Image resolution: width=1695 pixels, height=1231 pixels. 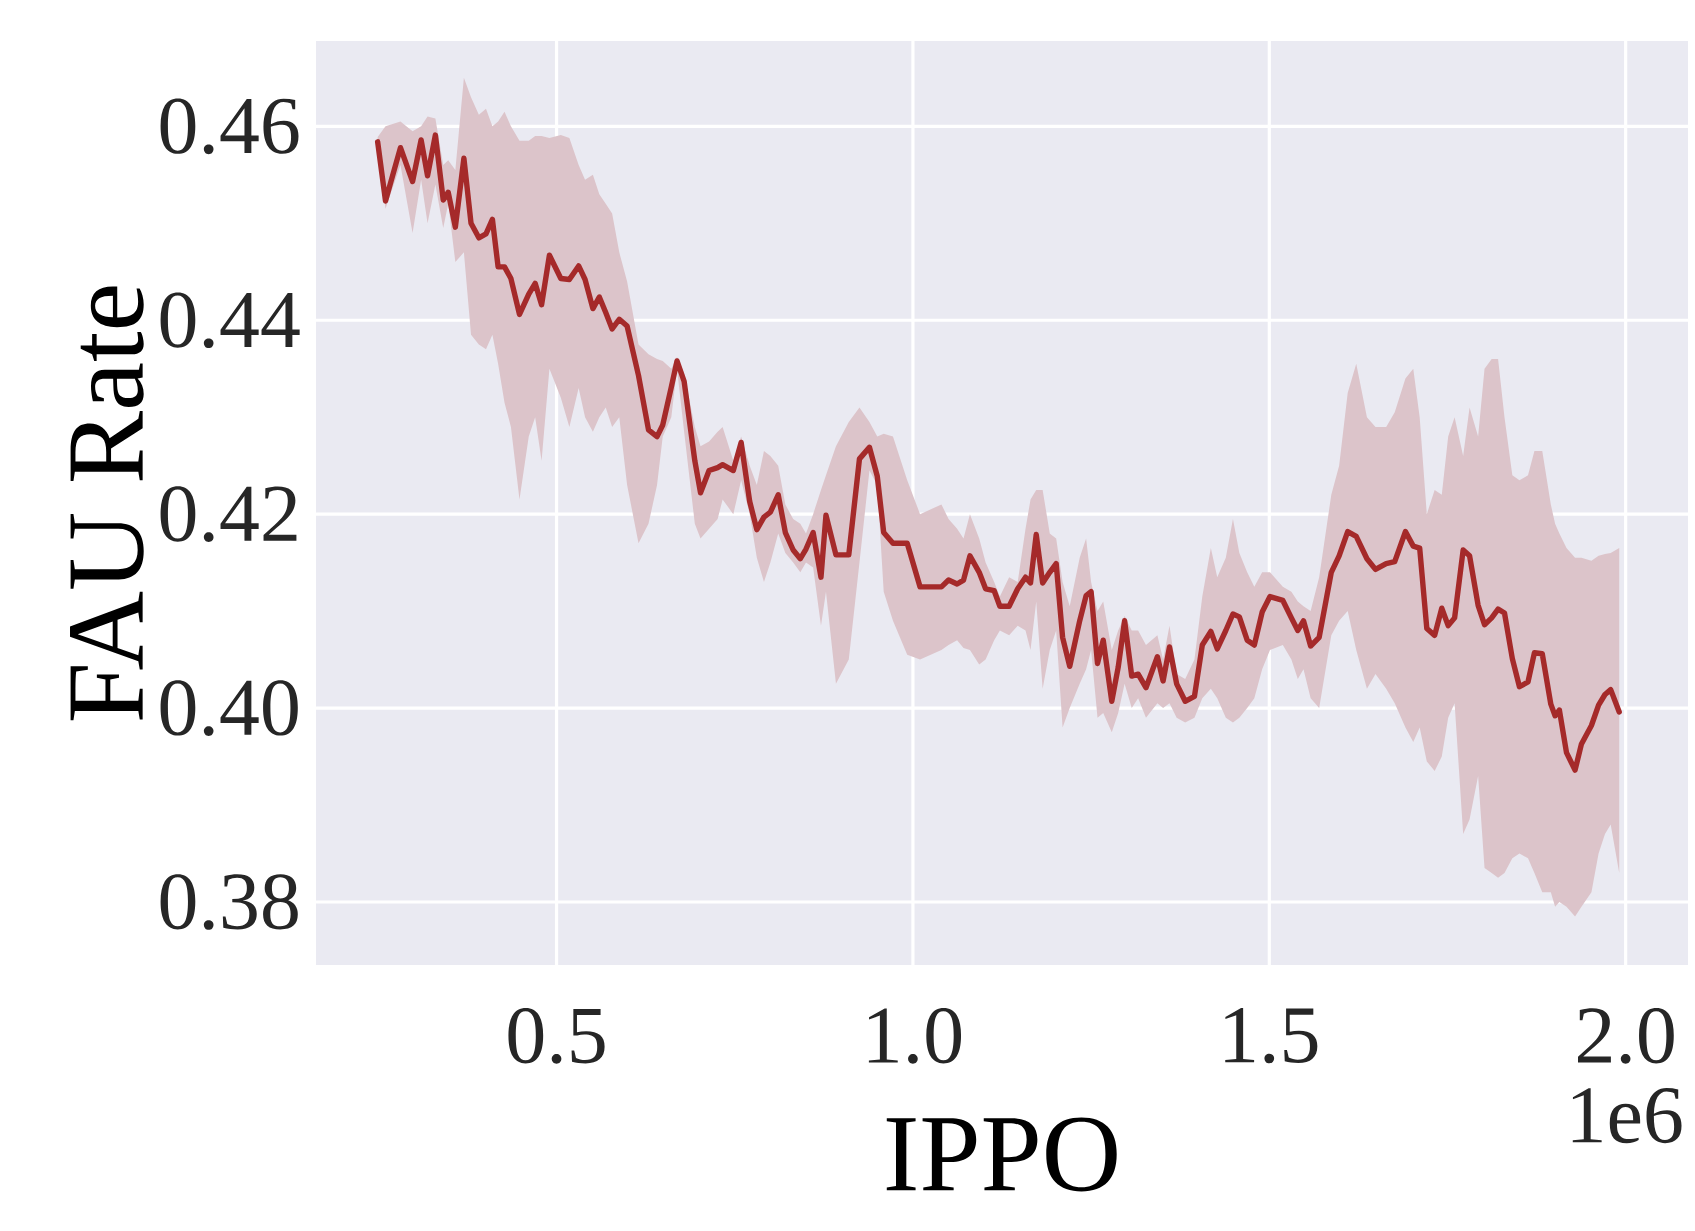 What do you see at coordinates (228, 514) in the screenshot?
I see `y-tick-label: 0.42` at bounding box center [228, 514].